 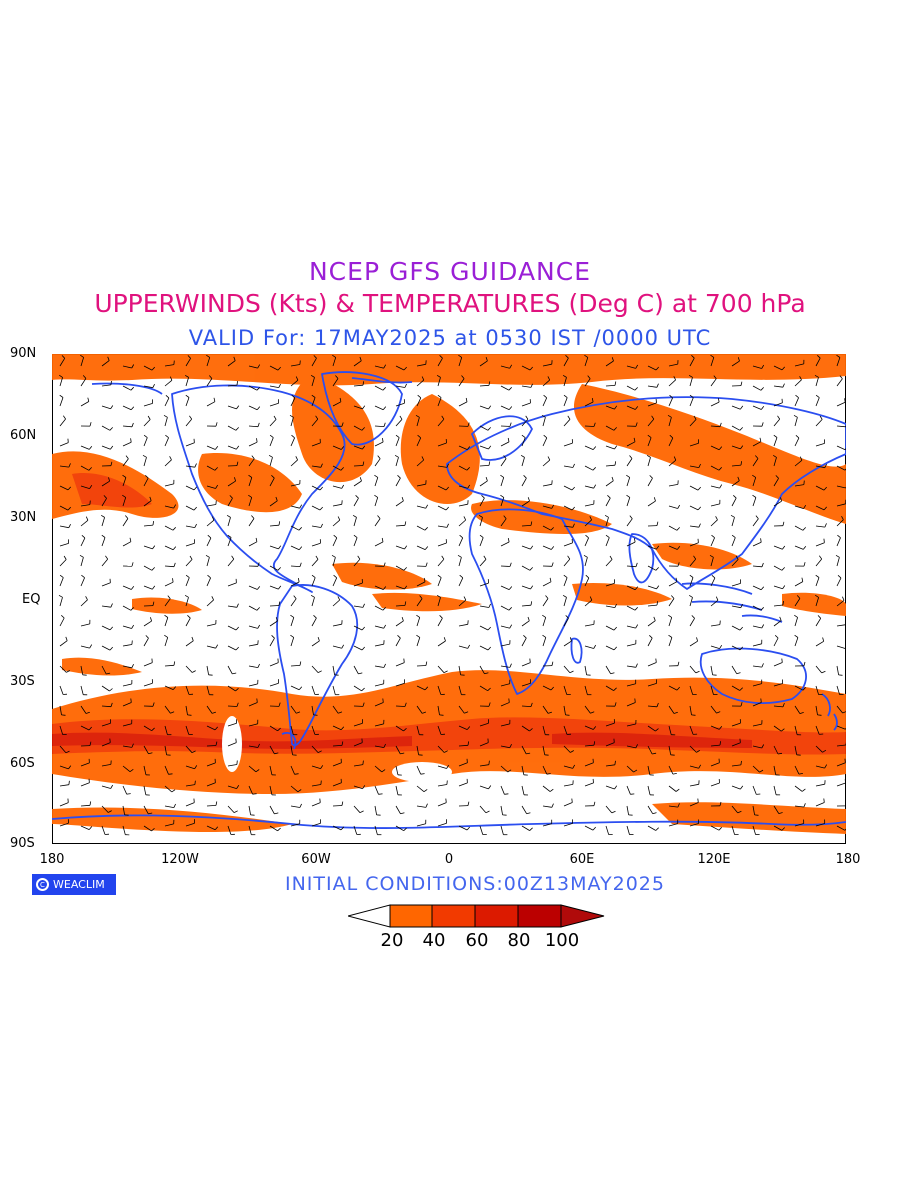 I want to click on lat-label-30n: 30N, so click(x=23, y=517).